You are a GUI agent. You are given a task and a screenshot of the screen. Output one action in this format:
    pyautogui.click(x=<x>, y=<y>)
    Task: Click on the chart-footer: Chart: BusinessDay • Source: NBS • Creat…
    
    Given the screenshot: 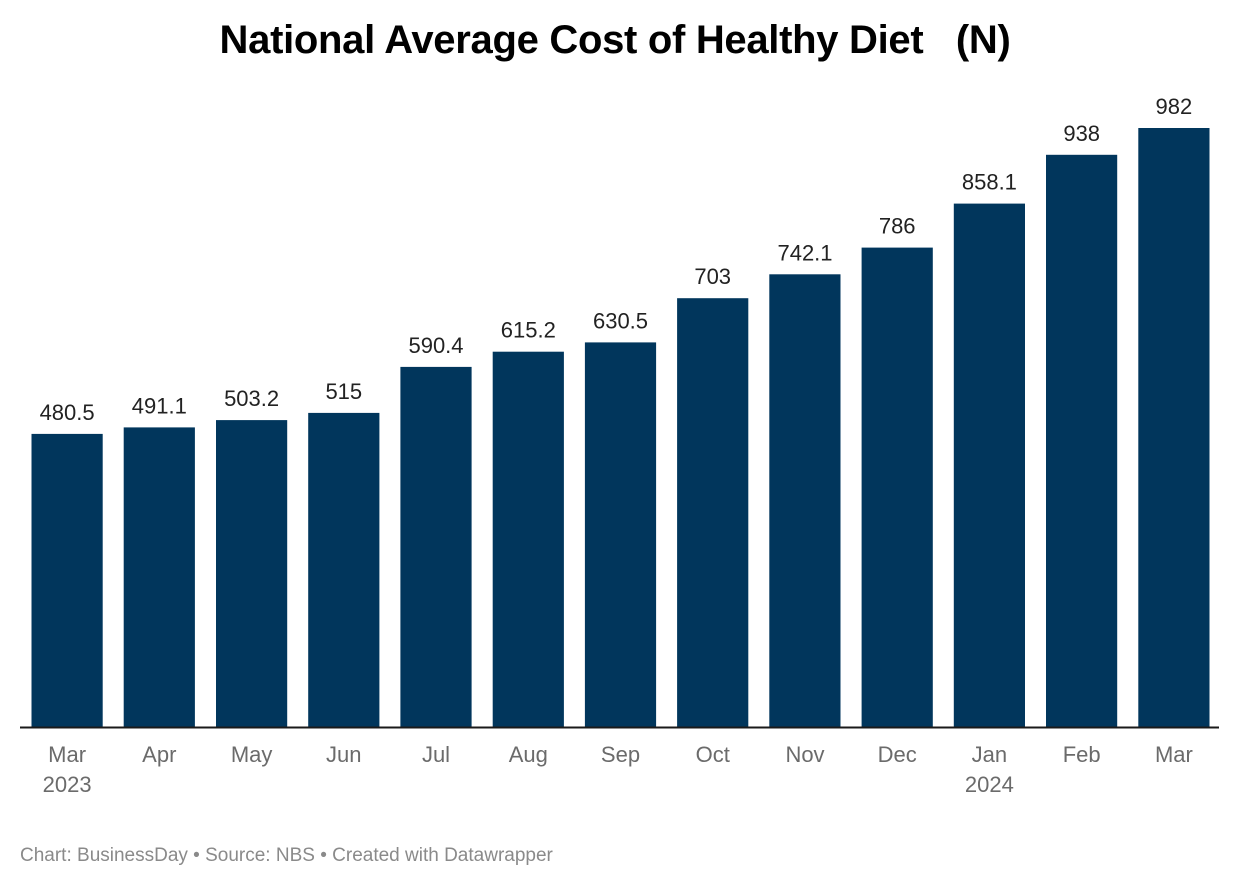 What is the action you would take?
    pyautogui.click(x=286, y=855)
    